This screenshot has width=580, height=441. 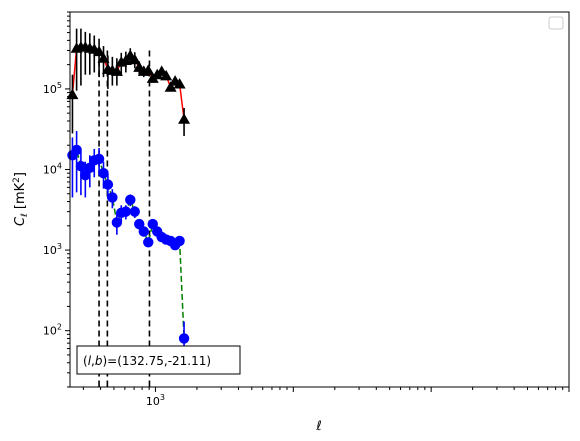 What do you see at coordinates (99, 361) in the screenshot?
I see `annotation-b: b` at bounding box center [99, 361].